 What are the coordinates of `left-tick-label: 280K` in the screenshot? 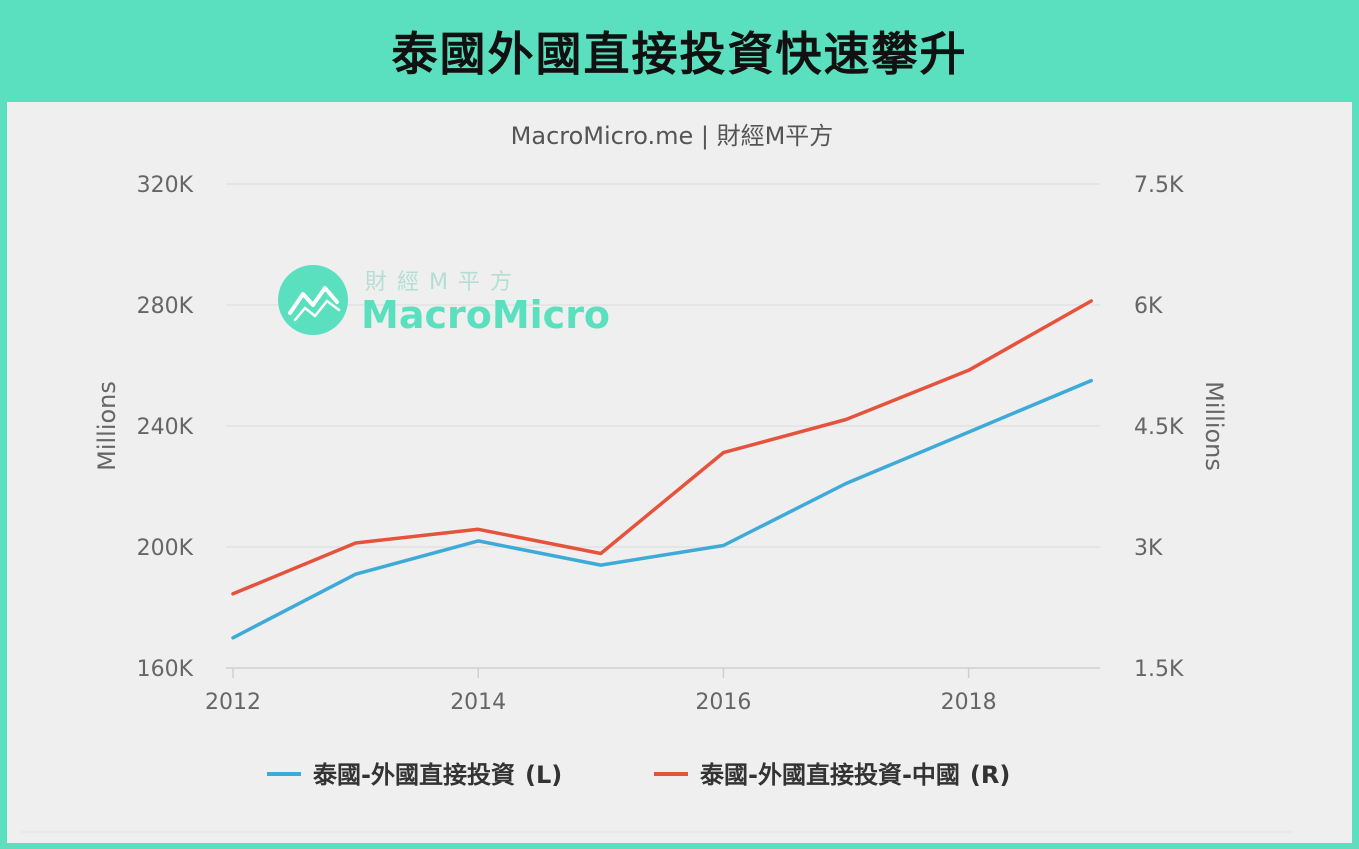 It's located at (165, 306).